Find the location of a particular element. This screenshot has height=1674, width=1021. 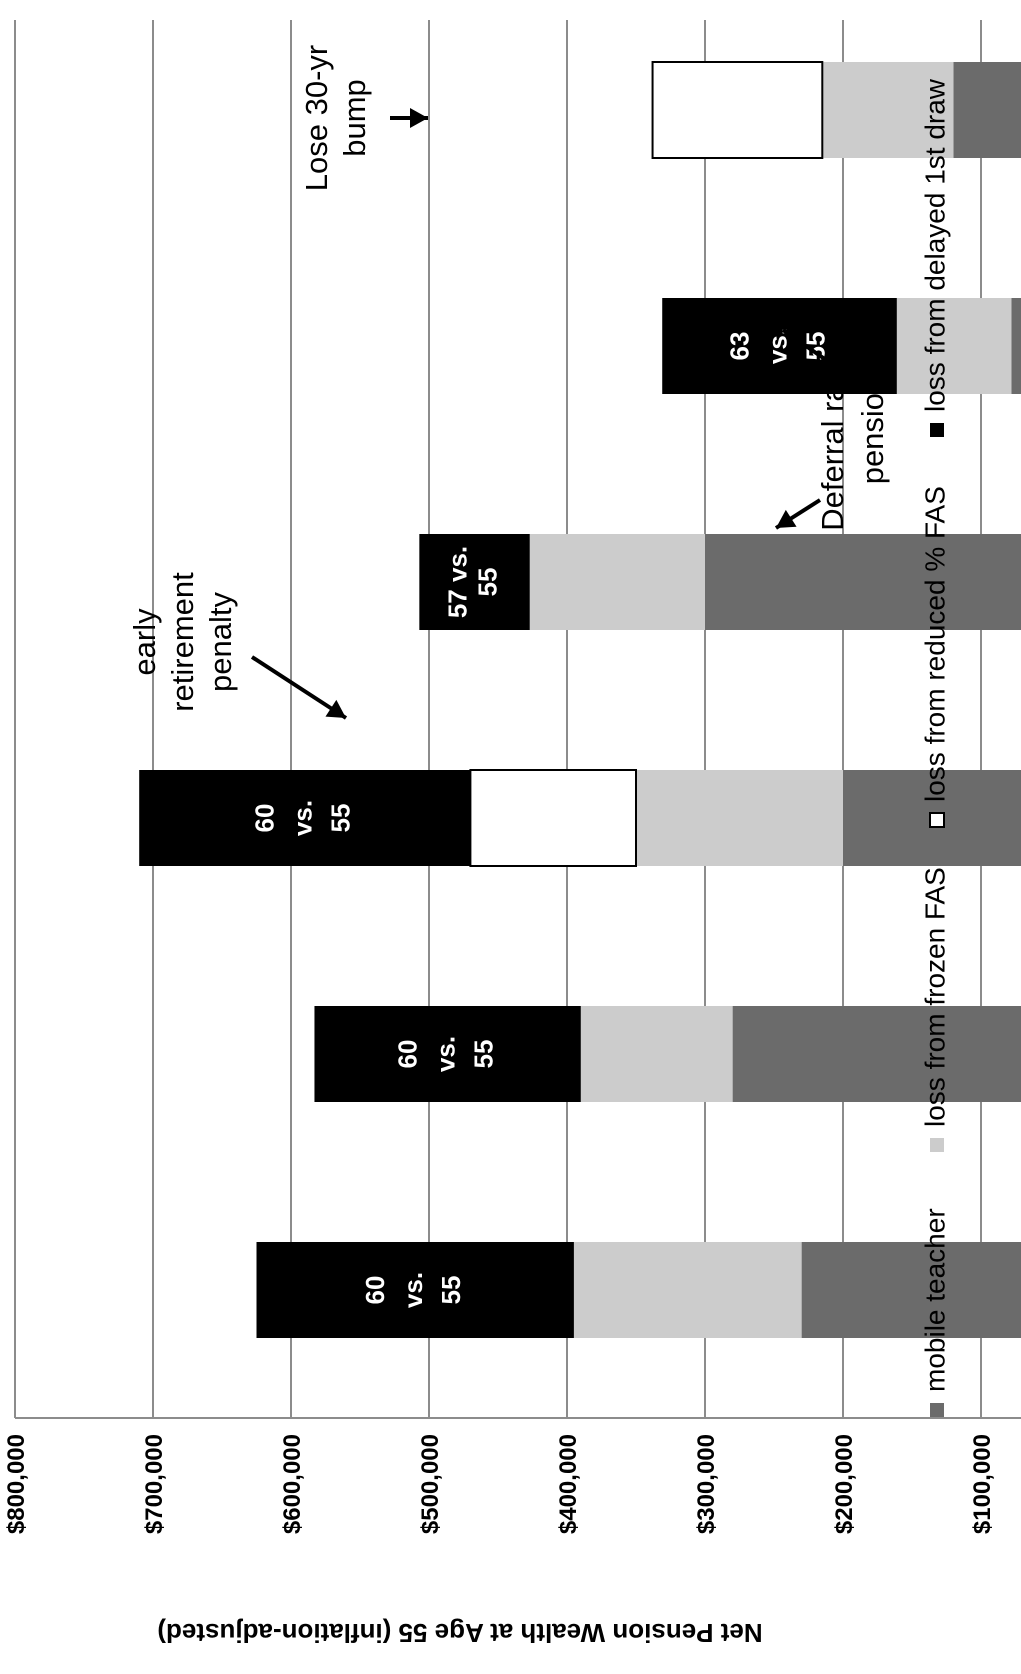

annotation-early-retirement: early is located at coordinates (144, 642).